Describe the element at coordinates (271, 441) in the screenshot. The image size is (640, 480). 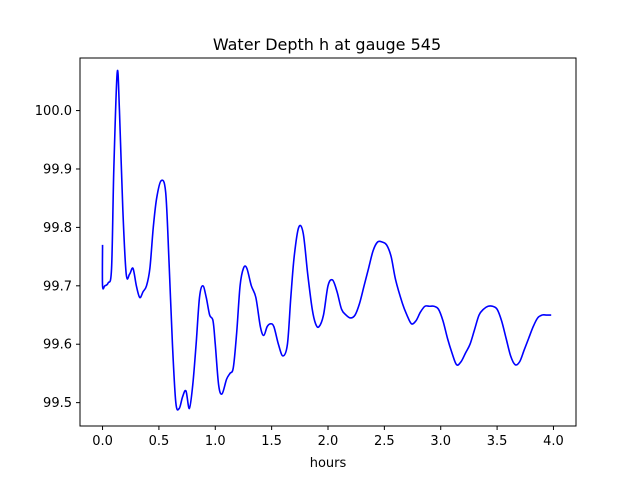
I see `x-tick-label: 1.5` at that location.